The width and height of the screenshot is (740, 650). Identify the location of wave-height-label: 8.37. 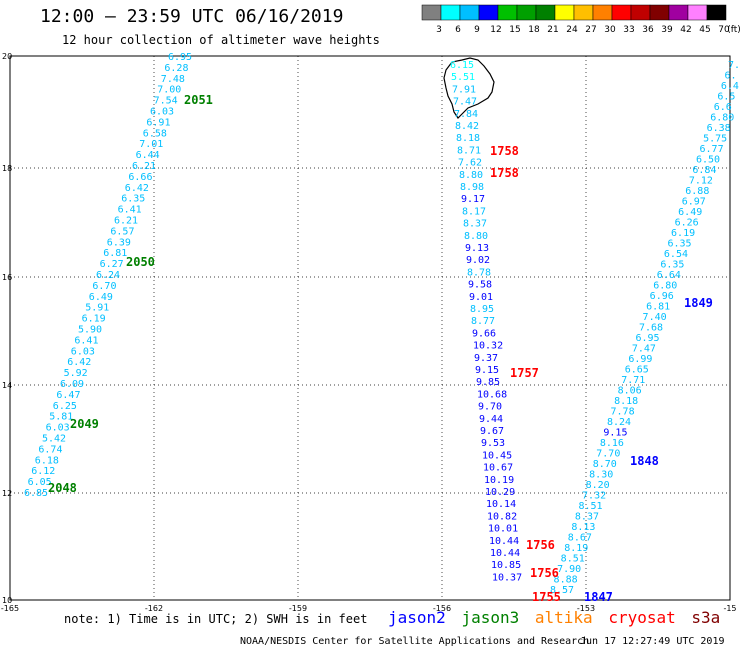
(475, 224).